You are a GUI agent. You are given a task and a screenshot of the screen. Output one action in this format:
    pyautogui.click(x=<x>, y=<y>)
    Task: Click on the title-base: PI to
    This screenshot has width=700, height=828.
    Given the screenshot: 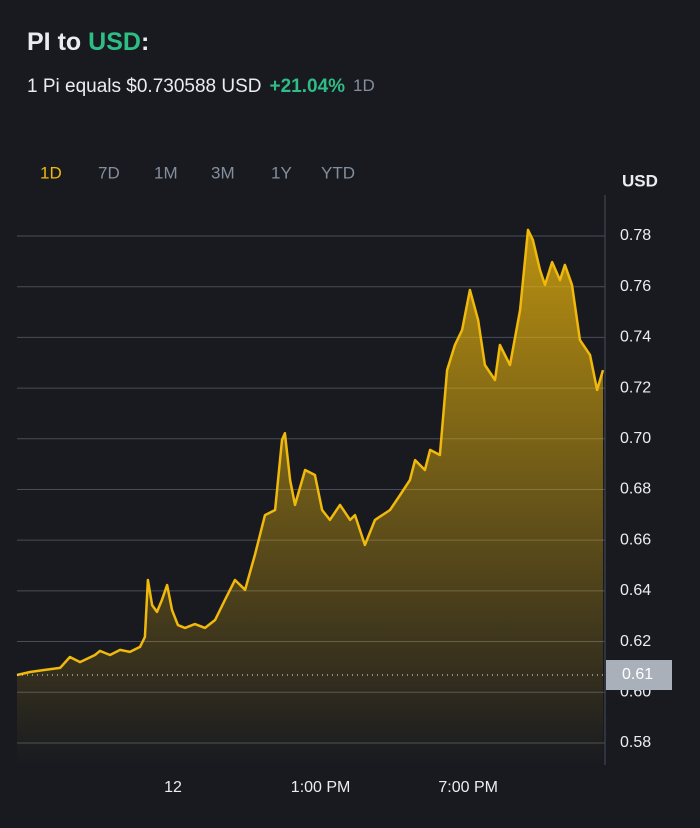 What is the action you would take?
    pyautogui.click(x=54, y=42)
    